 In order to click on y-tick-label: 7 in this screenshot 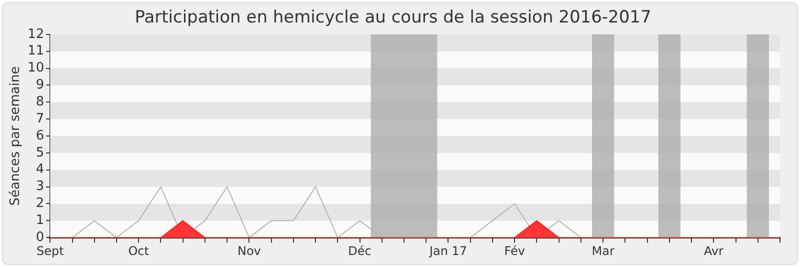, I will do `click(40, 118)`.